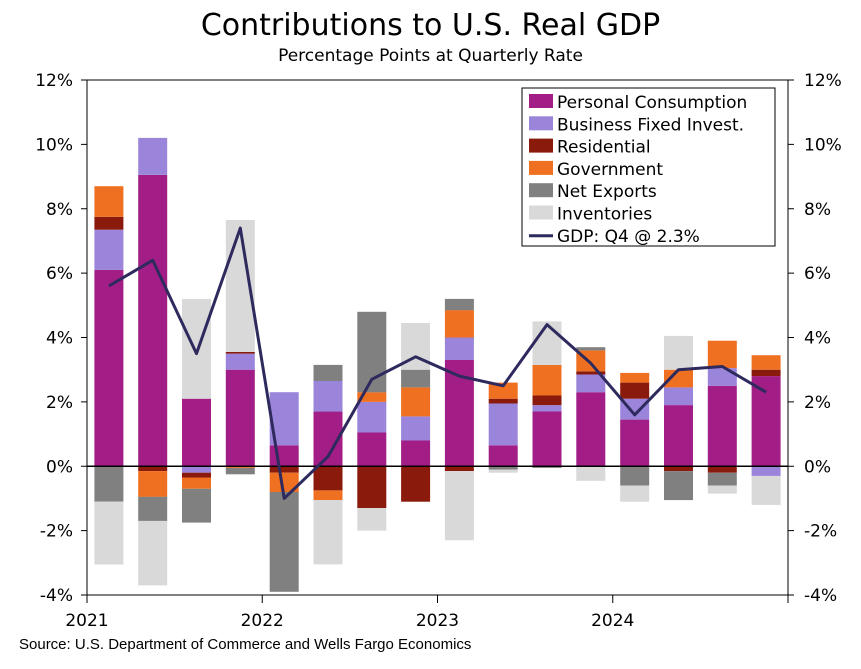  Describe the element at coordinates (722, 377) in the screenshot. I see `bar-business-fixed-invest-2024q3` at that location.